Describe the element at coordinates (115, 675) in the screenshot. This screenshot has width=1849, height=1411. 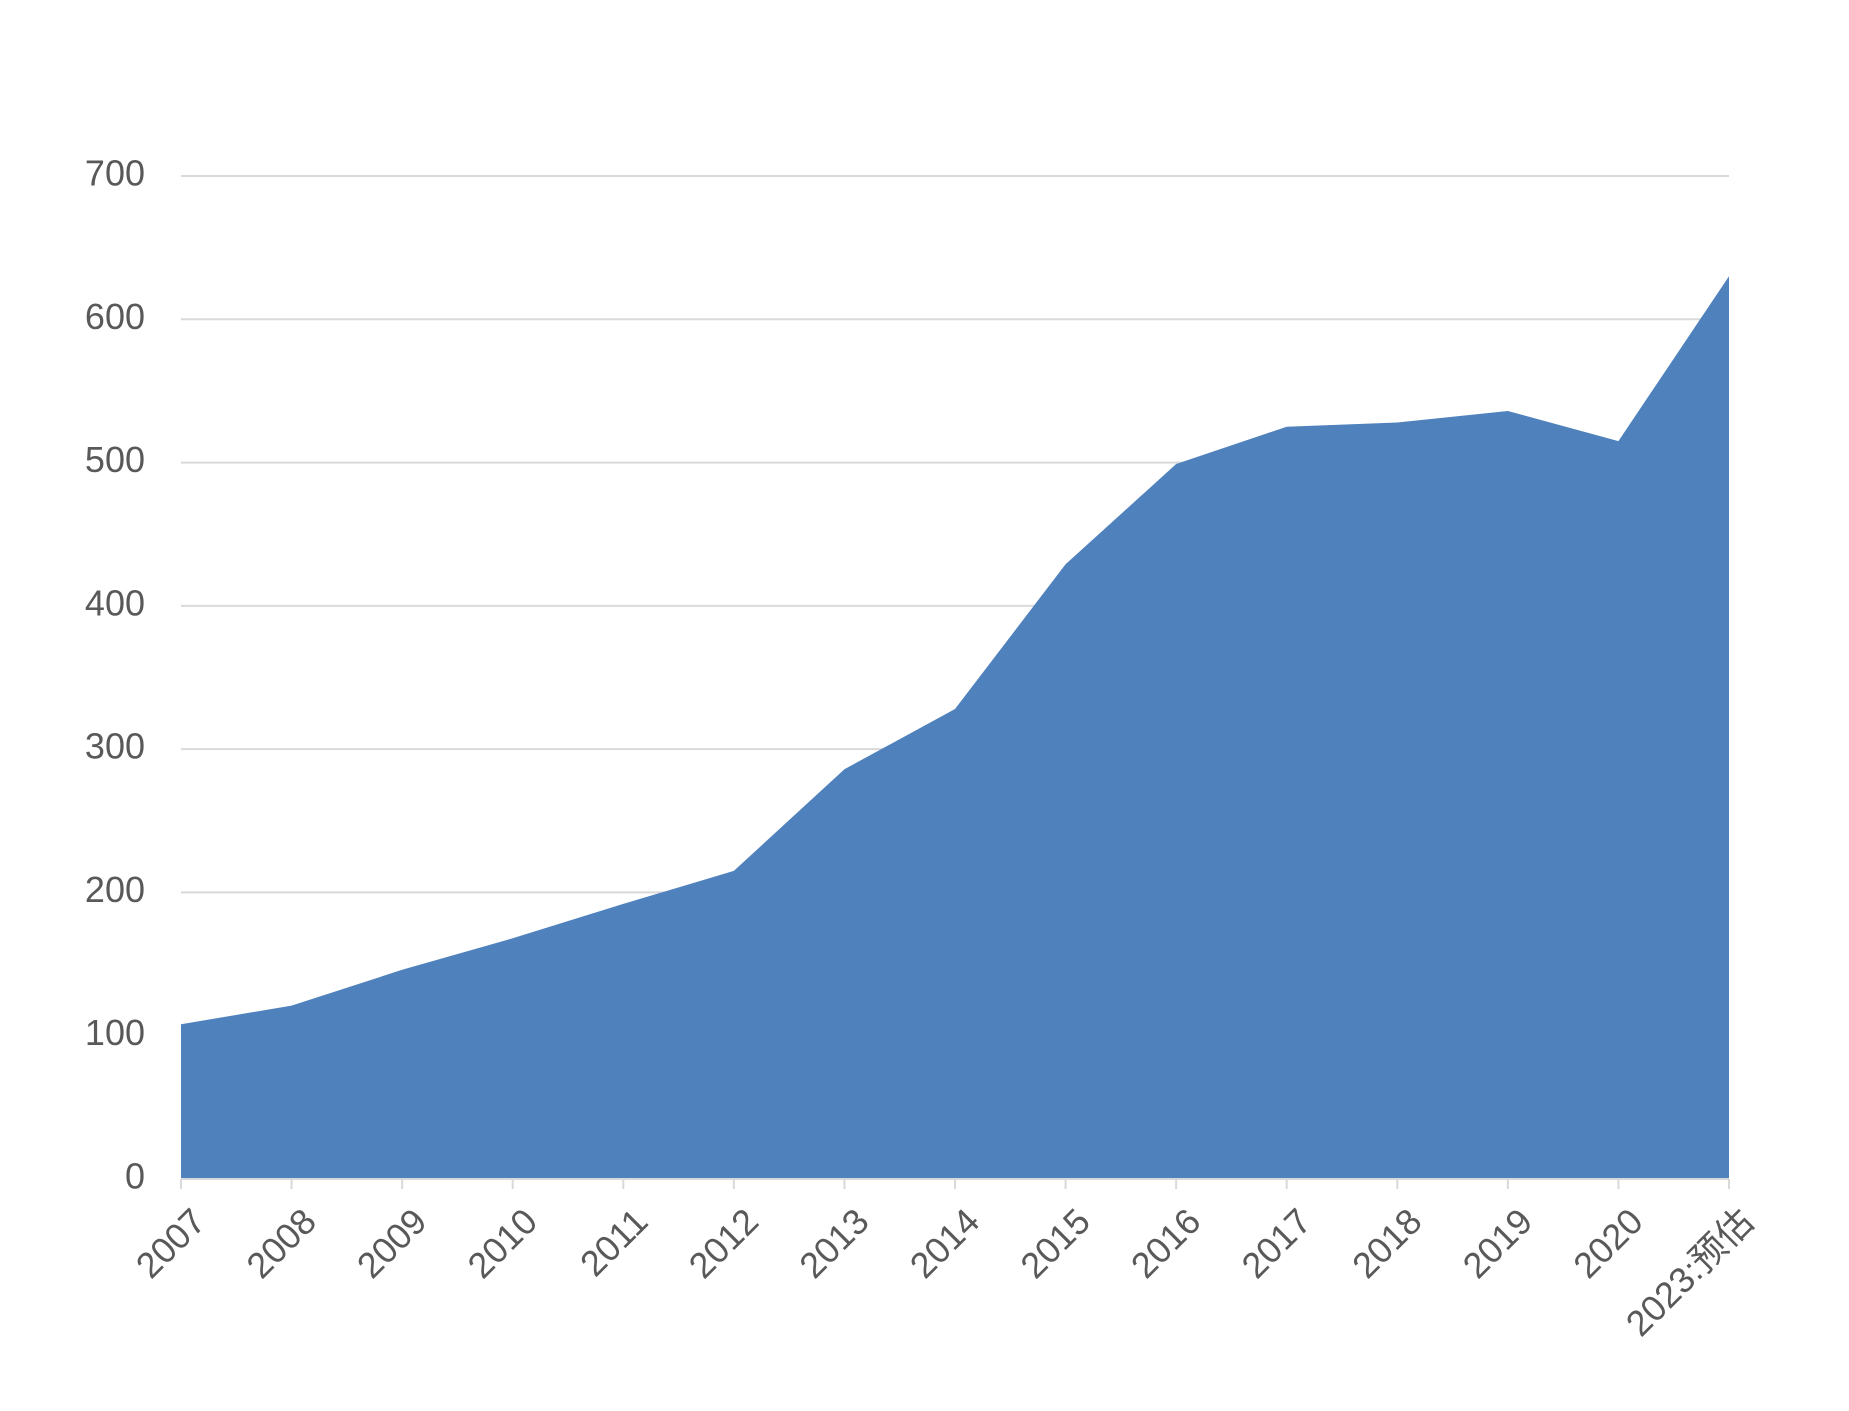
I see `y-tick-labels: 0 100 200 300 400 500 600 700` at that location.